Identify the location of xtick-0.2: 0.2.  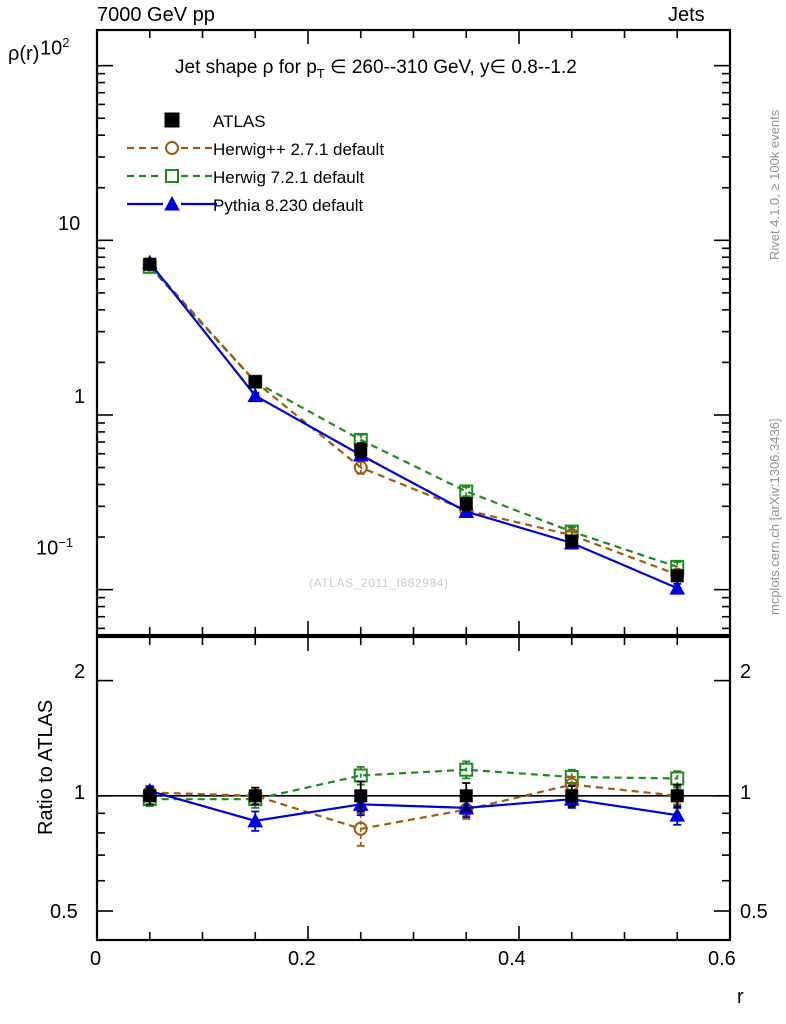
(302, 959).